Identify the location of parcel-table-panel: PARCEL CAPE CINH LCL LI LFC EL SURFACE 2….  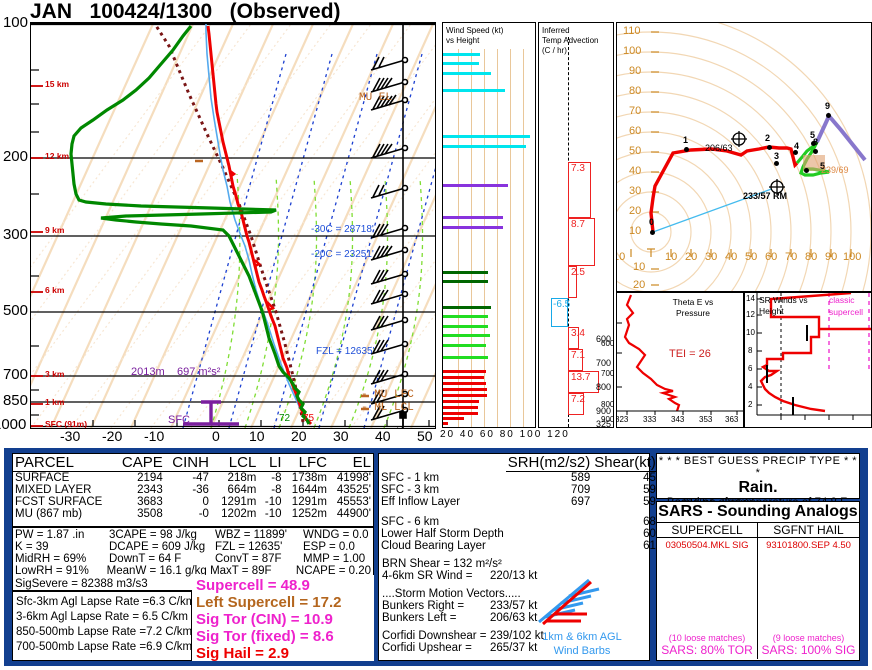
(193, 490).